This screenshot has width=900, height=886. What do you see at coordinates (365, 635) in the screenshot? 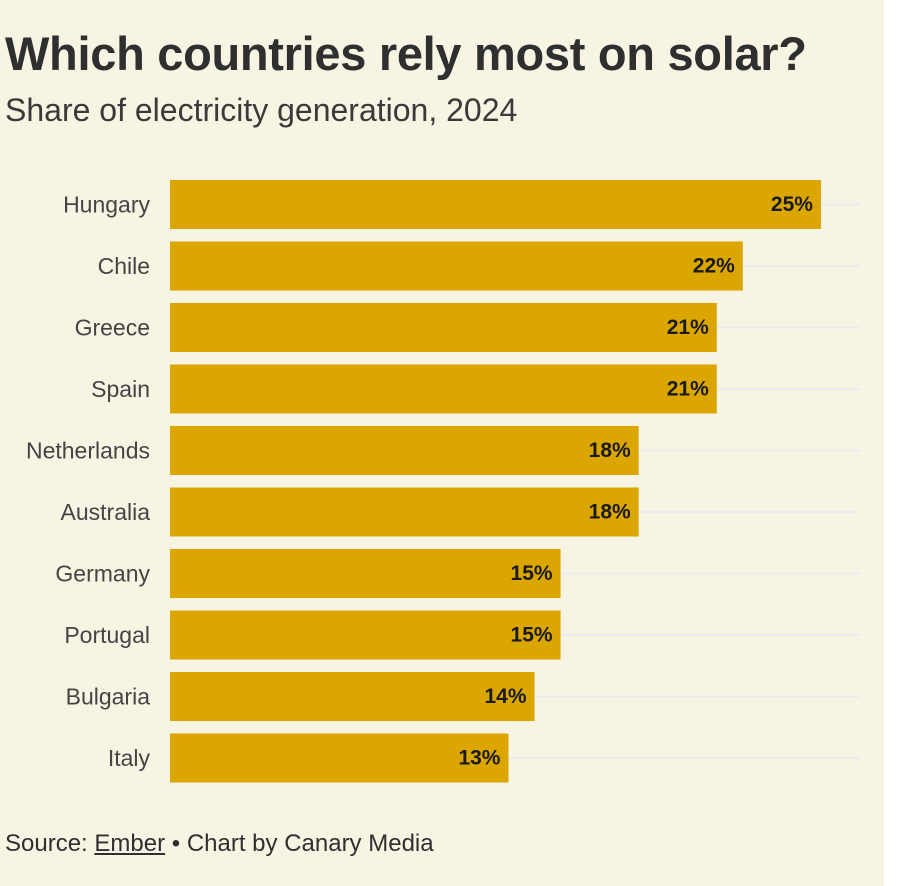
I see `bar-portugal` at bounding box center [365, 635].